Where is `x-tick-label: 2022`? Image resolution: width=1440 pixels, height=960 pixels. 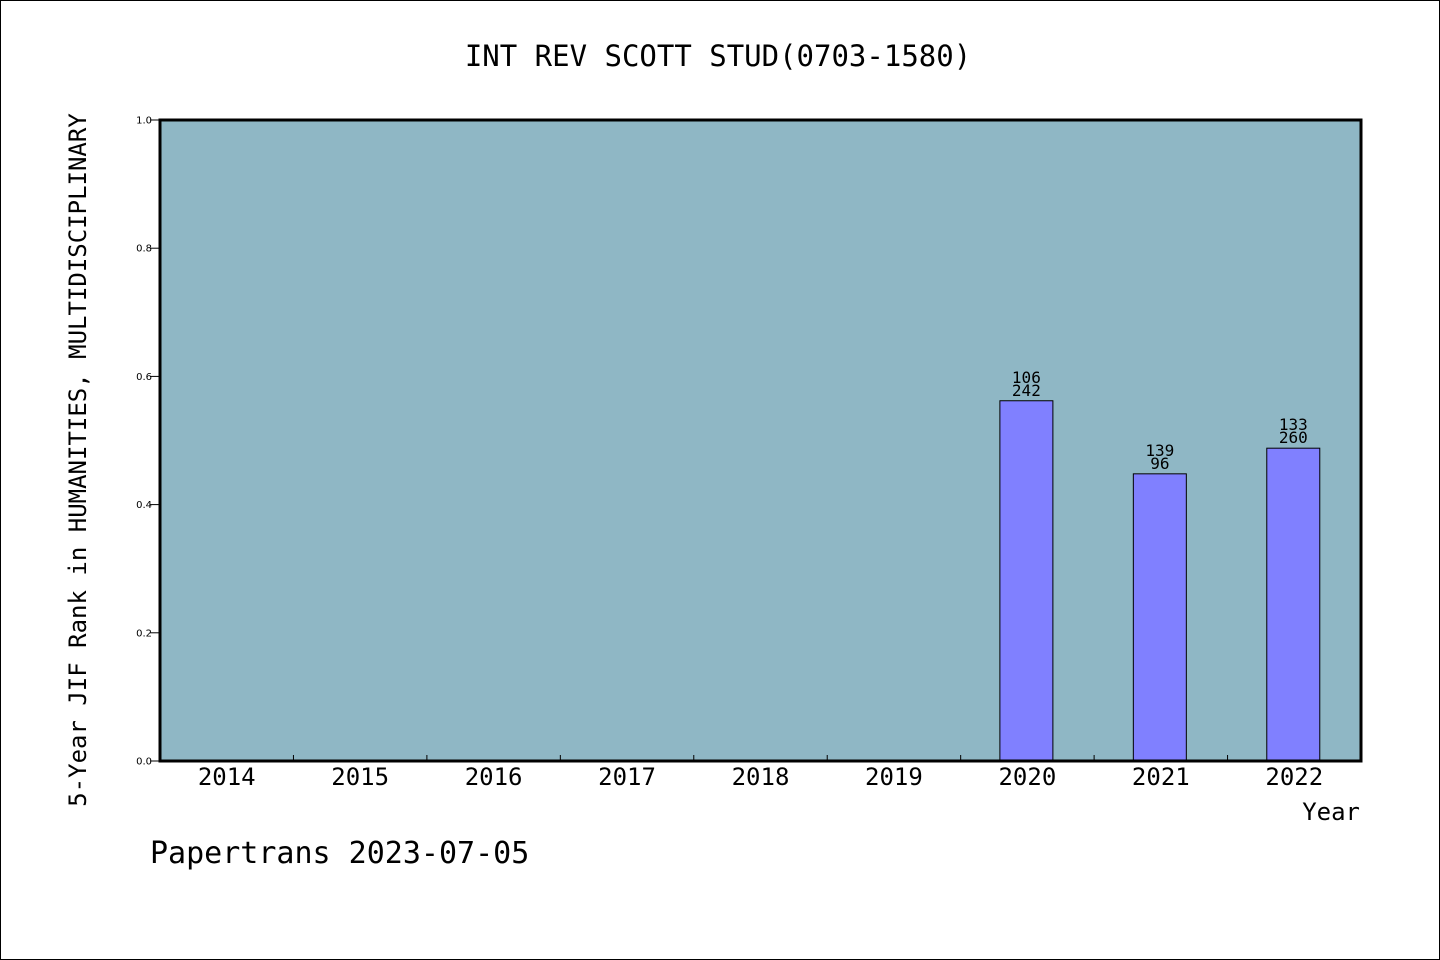 x-tick-label: 2022 is located at coordinates (1294, 777).